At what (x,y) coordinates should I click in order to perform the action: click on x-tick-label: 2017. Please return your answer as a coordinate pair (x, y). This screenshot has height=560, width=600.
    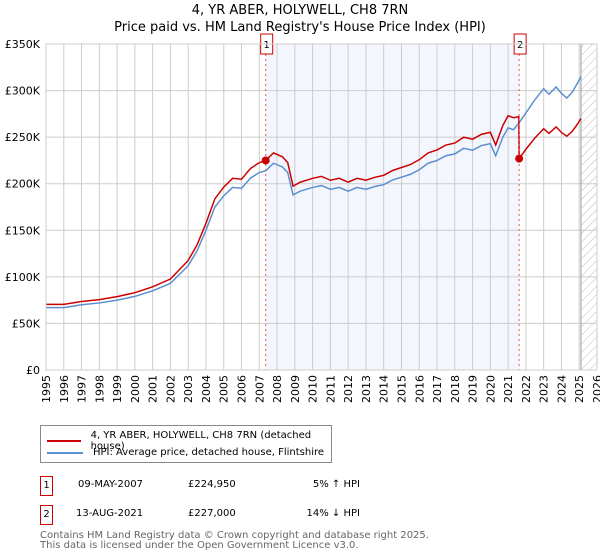
    Looking at the image, I should click on (437, 389).